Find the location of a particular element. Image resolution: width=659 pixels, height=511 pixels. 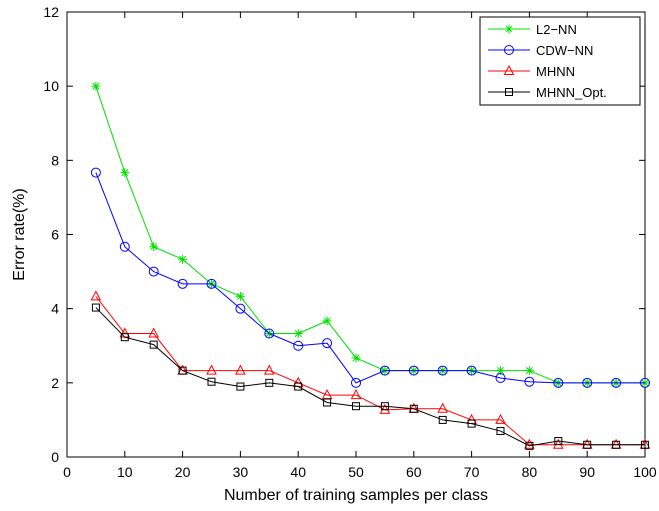

y-axis-label: Error rate(%) is located at coordinates (19, 234).